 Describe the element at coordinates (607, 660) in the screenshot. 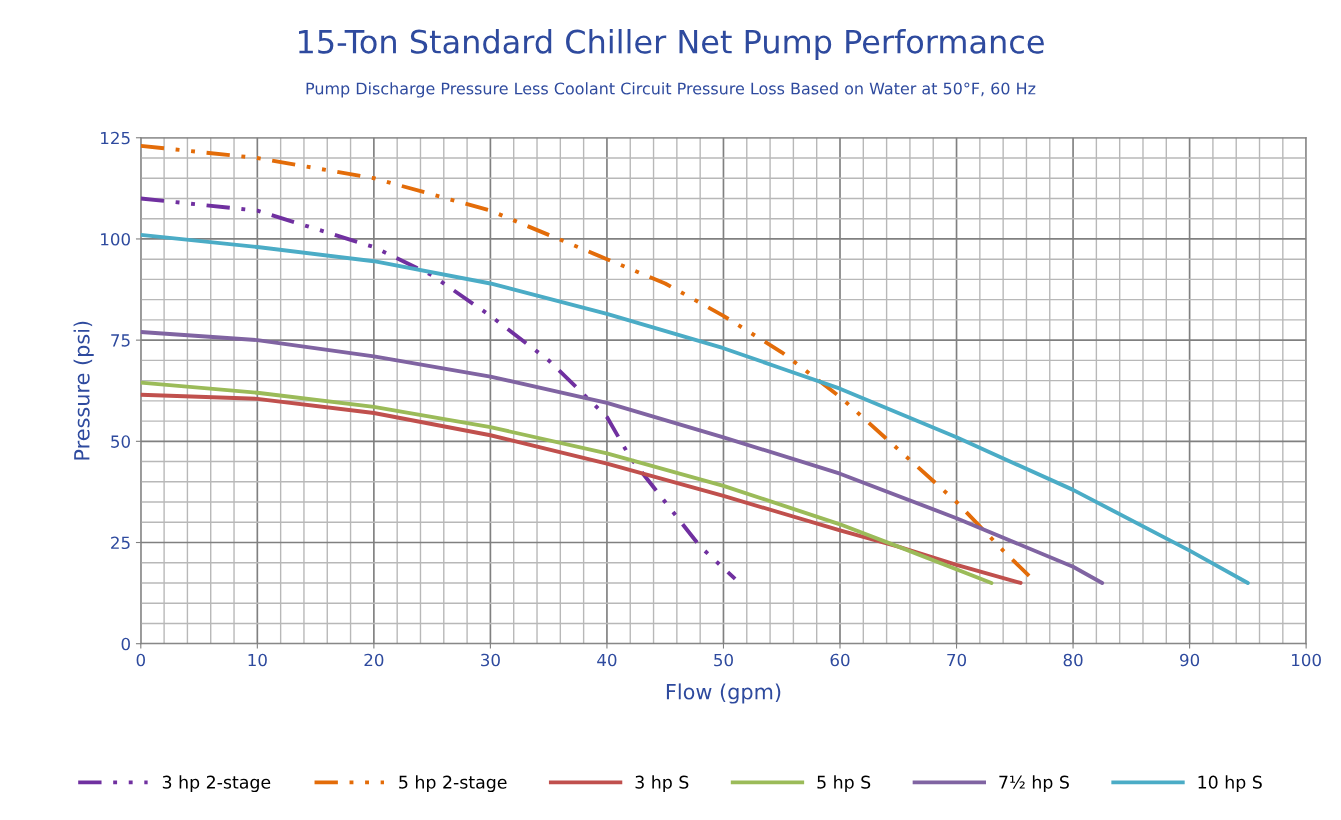

I see `x-tick-label: 40` at that location.